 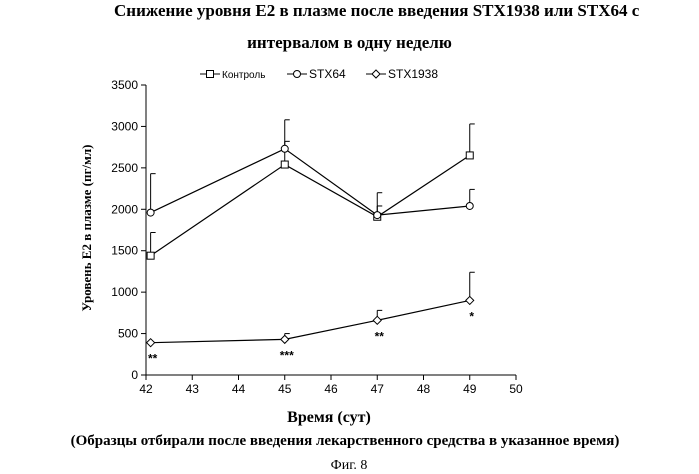 What do you see at coordinates (471, 316) in the screenshot?
I see `significance-mark: *` at bounding box center [471, 316].